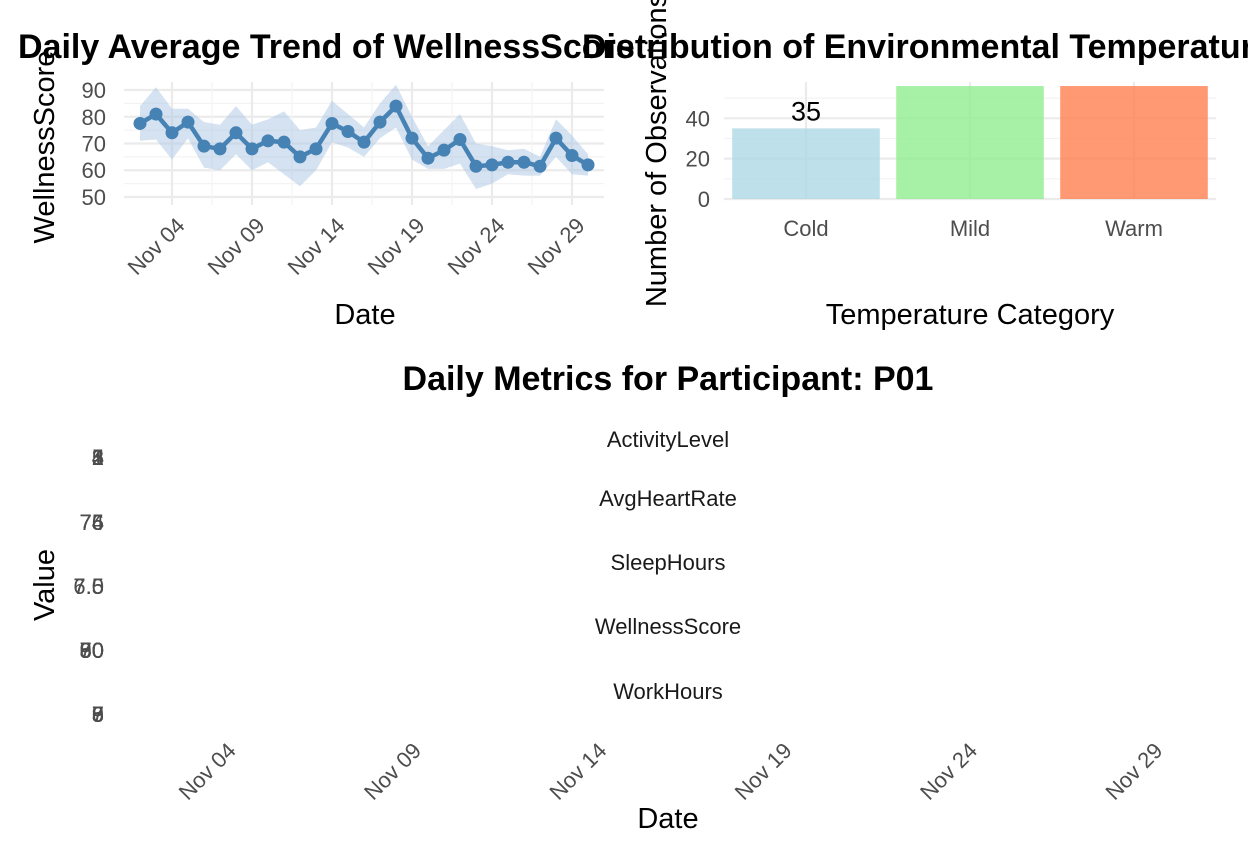  Describe the element at coordinates (668, 498) in the screenshot. I see `facet-strip-label: AvgHeartRate` at that location.